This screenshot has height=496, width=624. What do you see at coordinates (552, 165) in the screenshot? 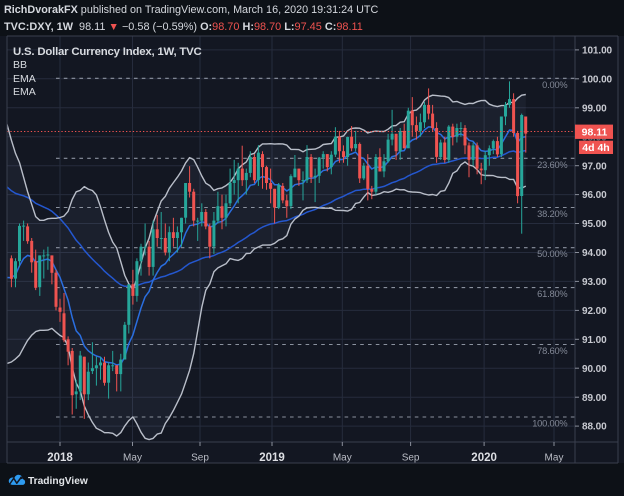
I see `svg-text: 23.60%` at bounding box center [552, 165].